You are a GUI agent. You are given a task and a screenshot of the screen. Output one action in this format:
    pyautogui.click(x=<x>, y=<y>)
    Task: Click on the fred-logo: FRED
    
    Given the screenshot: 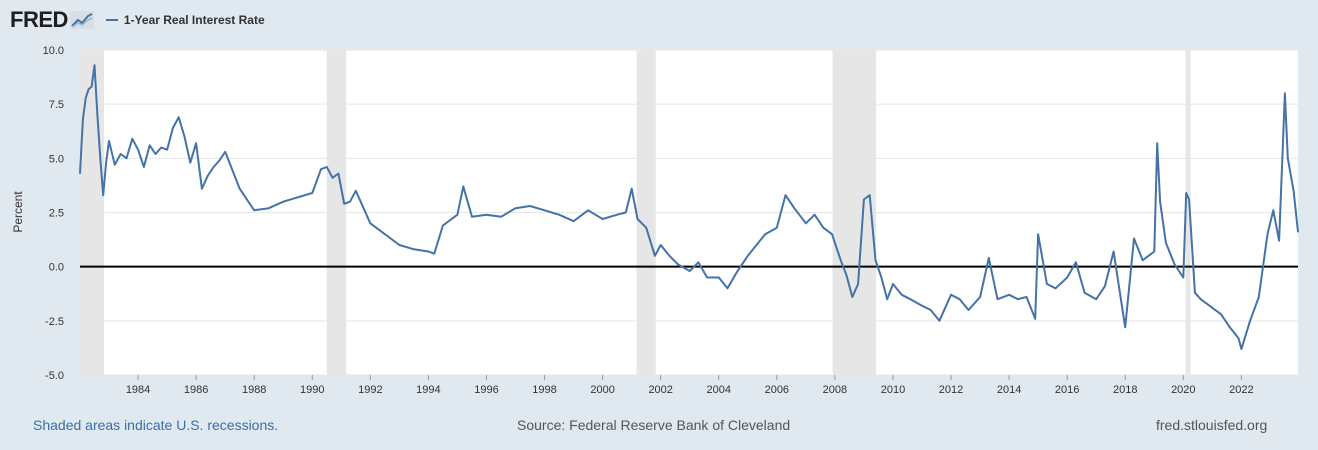 What is the action you would take?
    pyautogui.click(x=52, y=20)
    